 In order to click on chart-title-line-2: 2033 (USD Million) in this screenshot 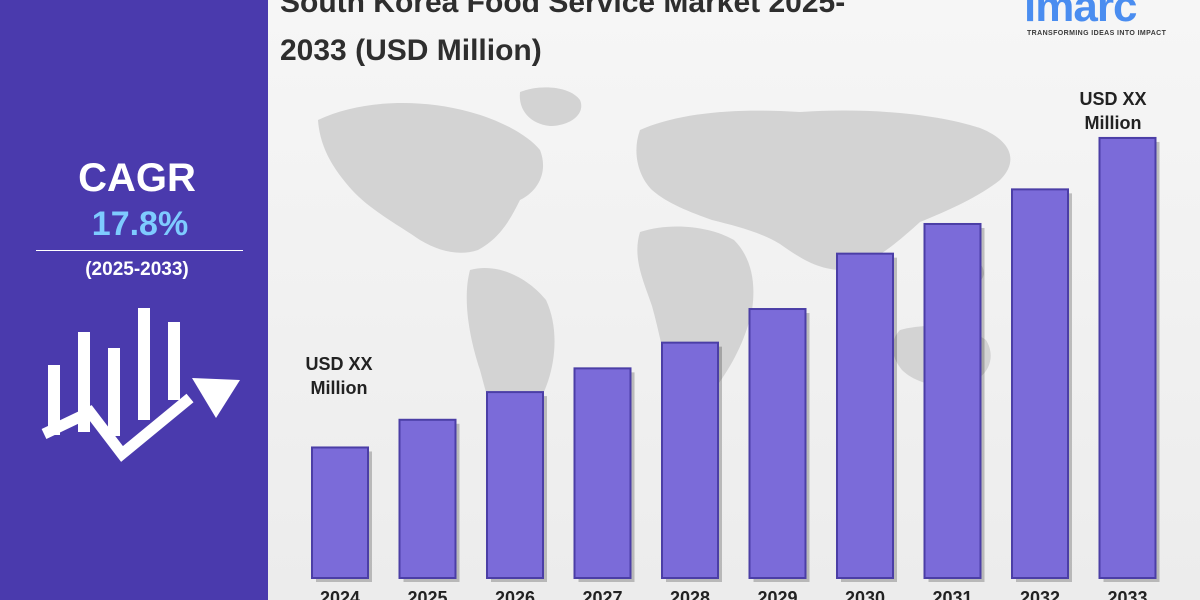, I will do `click(411, 50)`.